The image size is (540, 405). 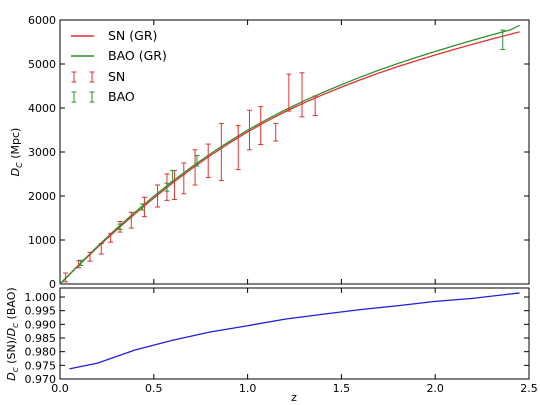 What do you see at coordinates (42, 20) in the screenshot?
I see `top-y-tick-label: 6000` at bounding box center [42, 20].